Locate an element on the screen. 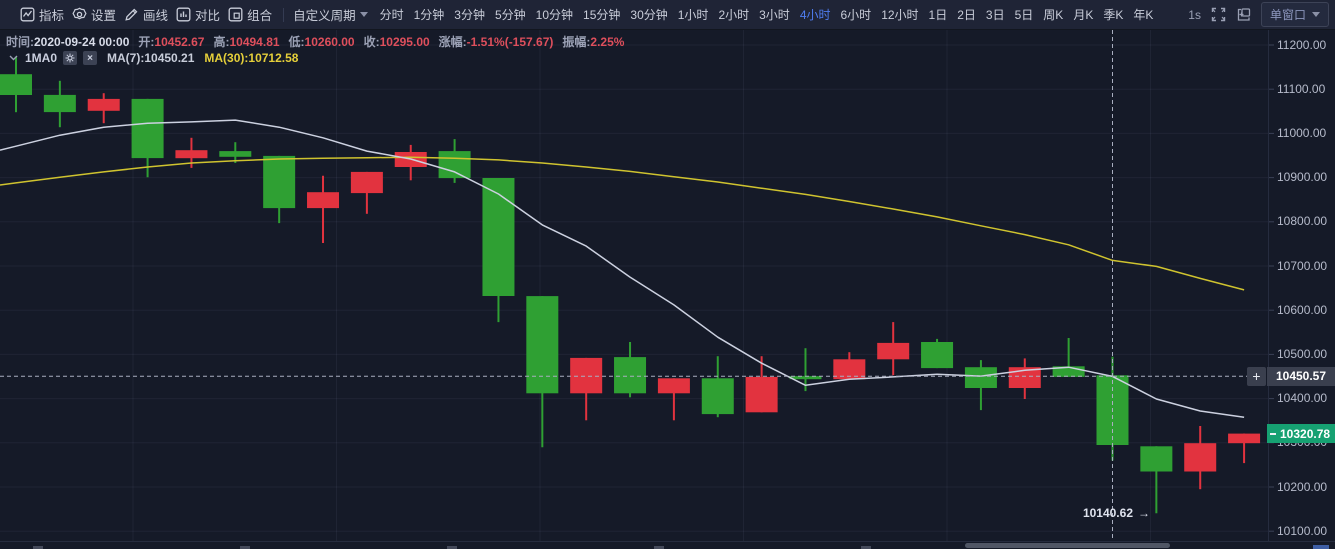 This screenshot has width=1335, height=549. window-layout-dropdown: 单窗口 is located at coordinates (1294, 14).